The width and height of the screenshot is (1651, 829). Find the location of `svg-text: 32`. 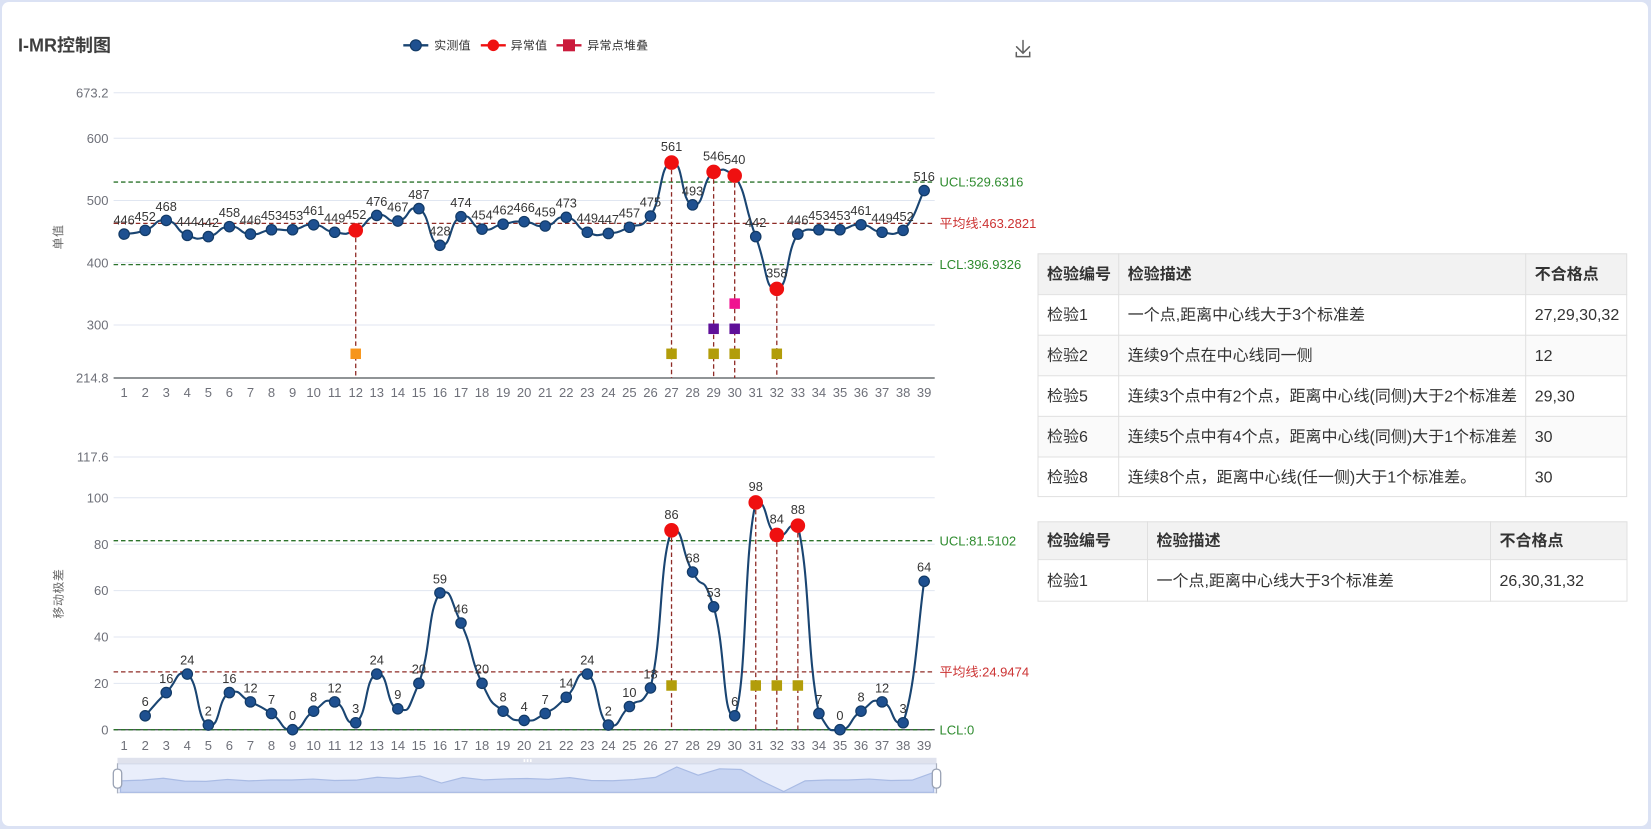

svg-text: 32 is located at coordinates (777, 392).